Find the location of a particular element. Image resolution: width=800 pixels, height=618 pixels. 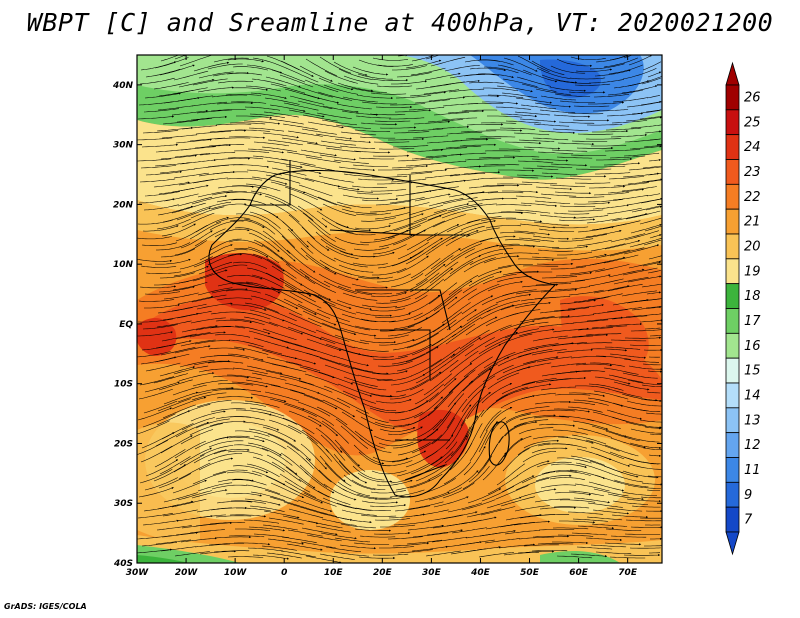

colorbar-label: 9 is located at coordinates (748, 495).